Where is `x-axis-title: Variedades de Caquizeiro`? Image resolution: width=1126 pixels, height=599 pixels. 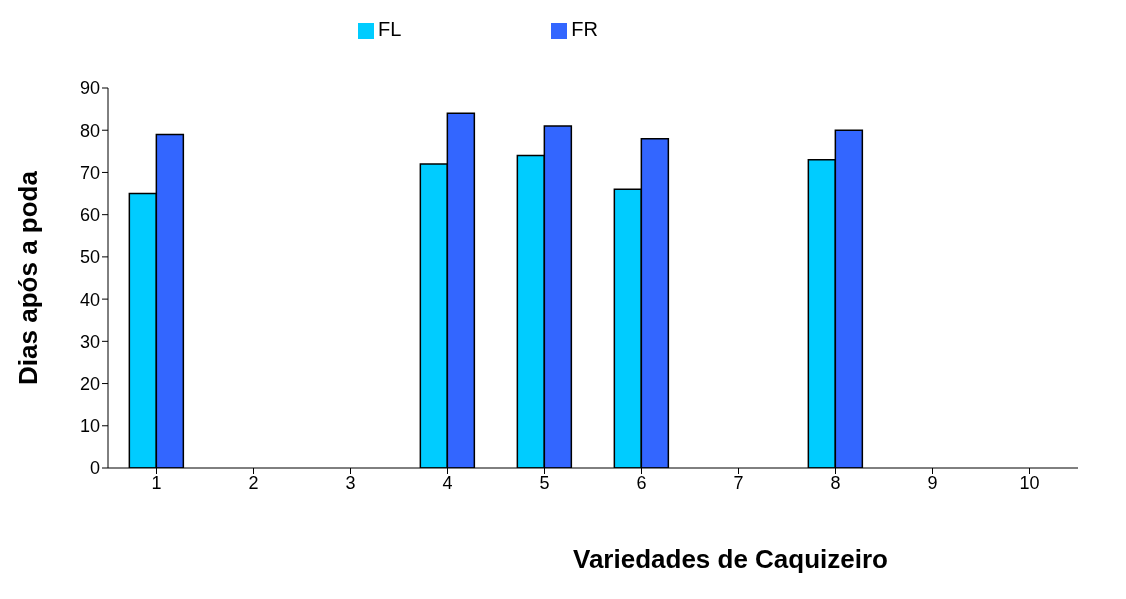 x-axis-title: Variedades de Caquizeiro is located at coordinates (730, 559).